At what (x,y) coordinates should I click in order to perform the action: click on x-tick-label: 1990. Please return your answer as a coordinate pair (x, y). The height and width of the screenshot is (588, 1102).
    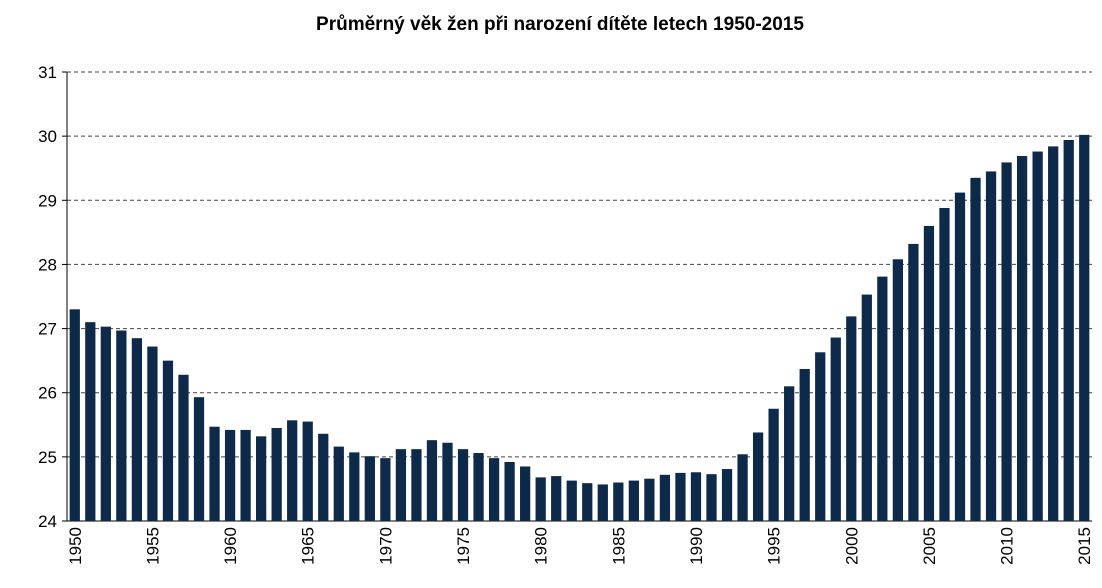
    Looking at the image, I should click on (696, 546).